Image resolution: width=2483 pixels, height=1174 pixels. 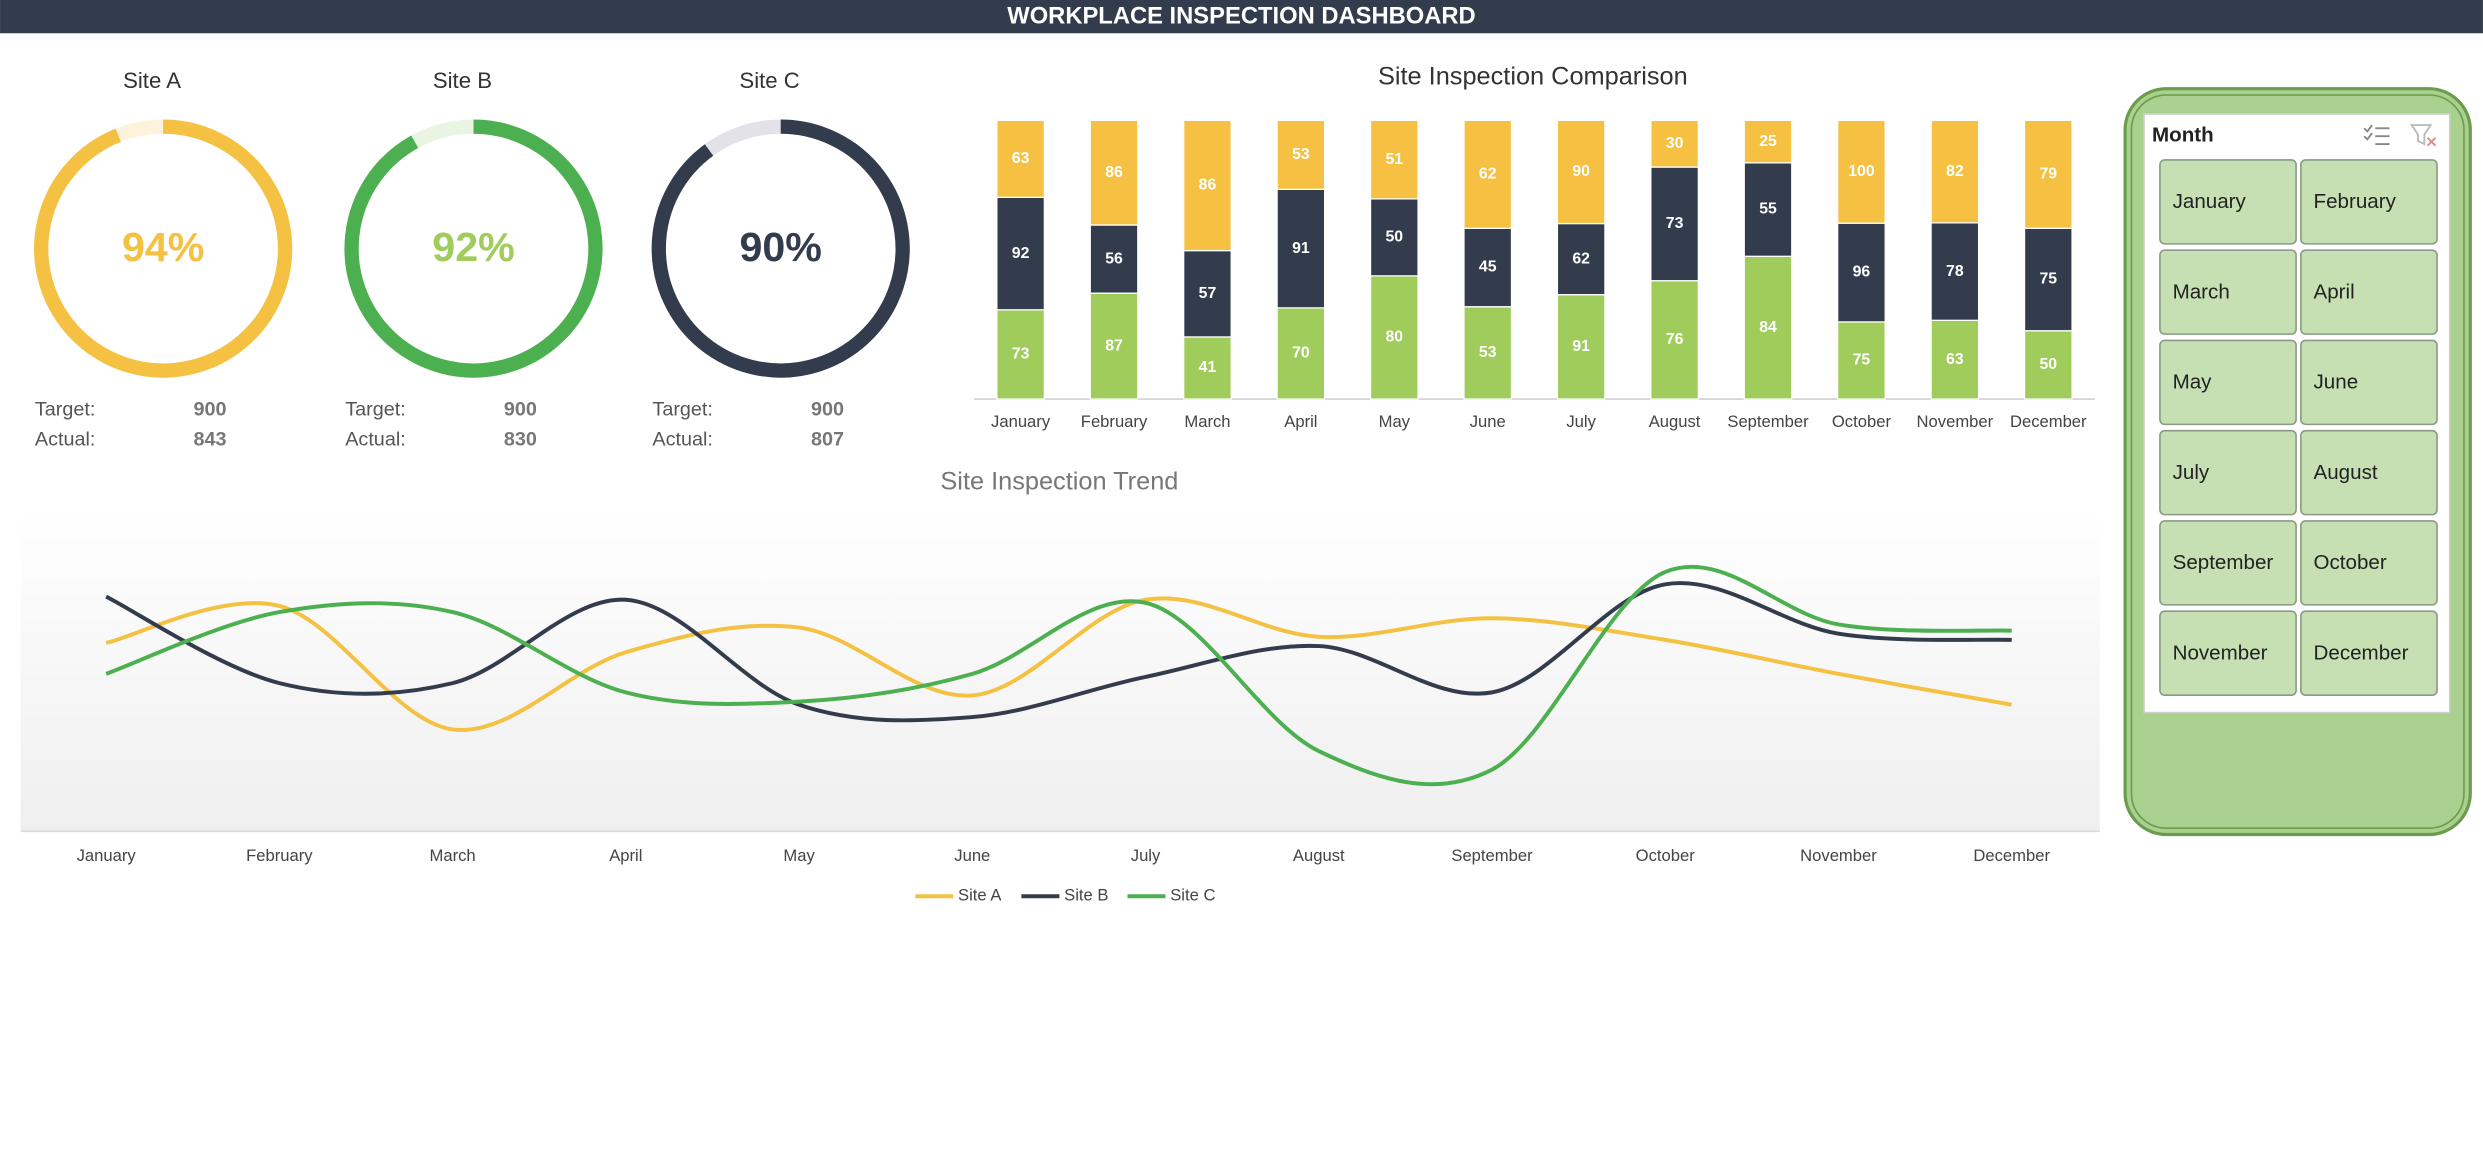 What do you see at coordinates (2191, 472) in the screenshot?
I see `slicer-button-label: July` at bounding box center [2191, 472].